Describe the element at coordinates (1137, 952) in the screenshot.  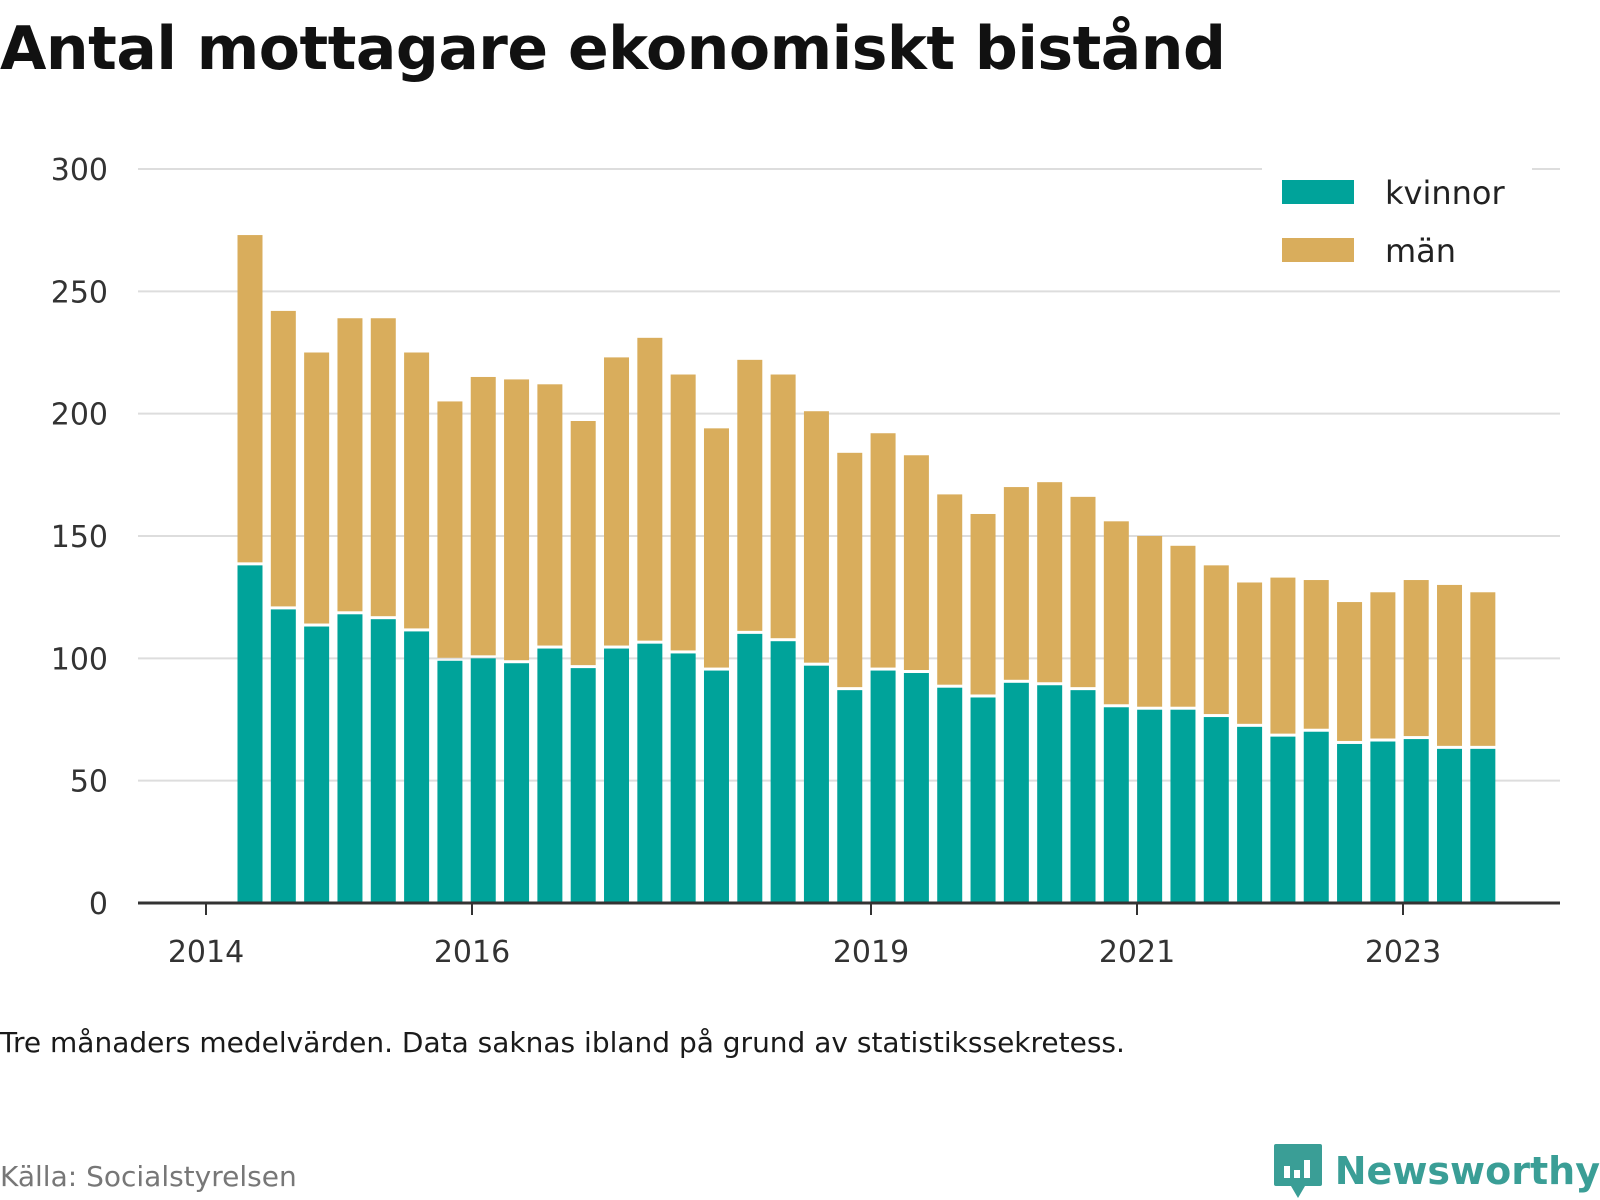
I see `x-tick-label: 2021` at that location.